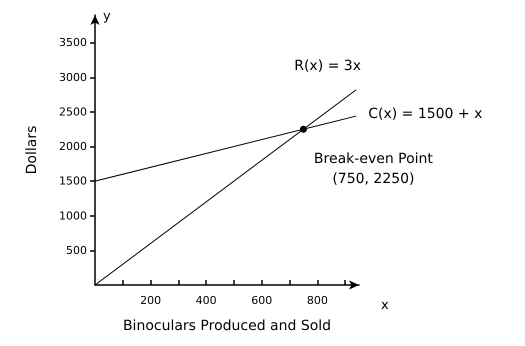 This screenshot has width=525, height=346. Describe the element at coordinates (385, 305) in the screenshot. I see `text: x` at that location.